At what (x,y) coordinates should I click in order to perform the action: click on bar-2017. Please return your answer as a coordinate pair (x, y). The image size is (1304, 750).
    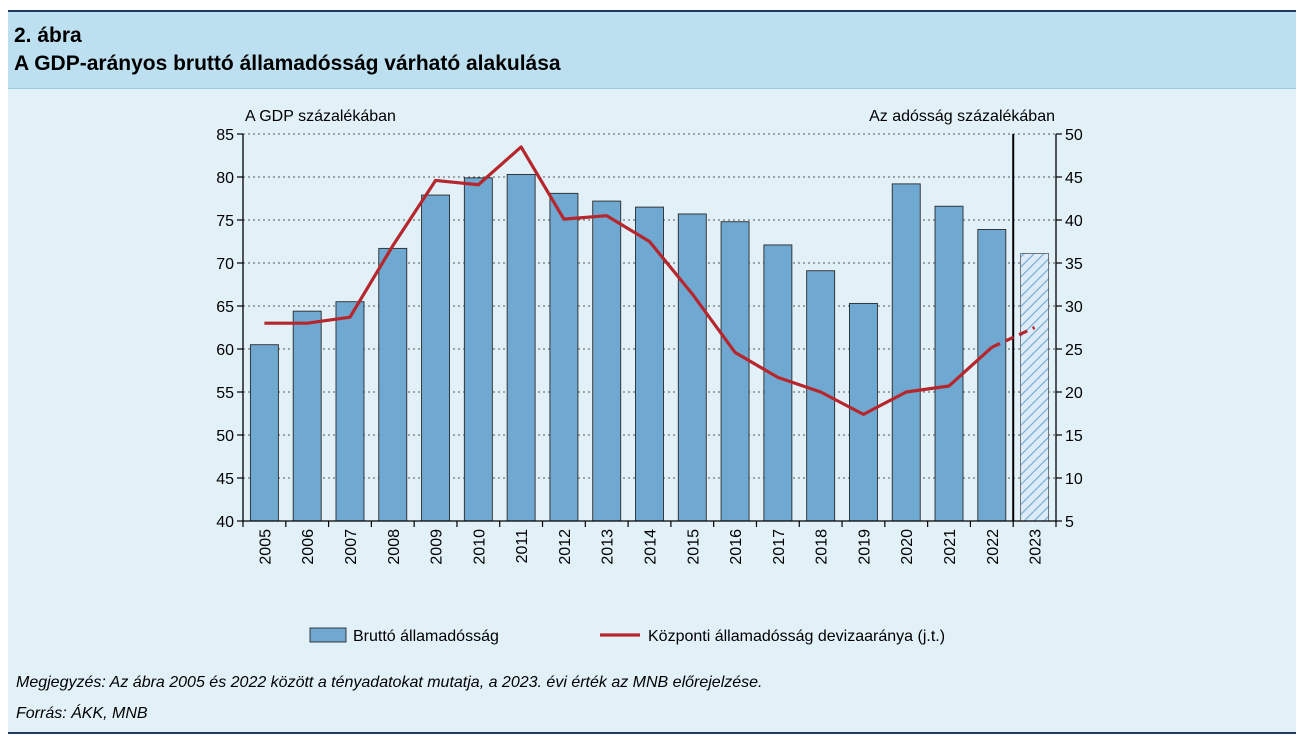
    Looking at the image, I should click on (778, 383).